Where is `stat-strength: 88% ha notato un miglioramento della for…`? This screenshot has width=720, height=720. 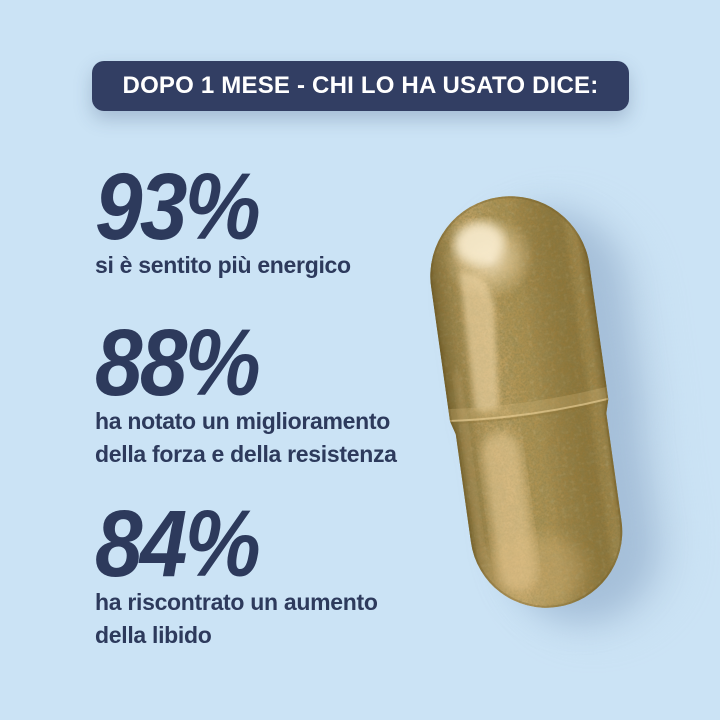 stat-strength: 88% ha notato un miglioramento della for… is located at coordinates (260, 390).